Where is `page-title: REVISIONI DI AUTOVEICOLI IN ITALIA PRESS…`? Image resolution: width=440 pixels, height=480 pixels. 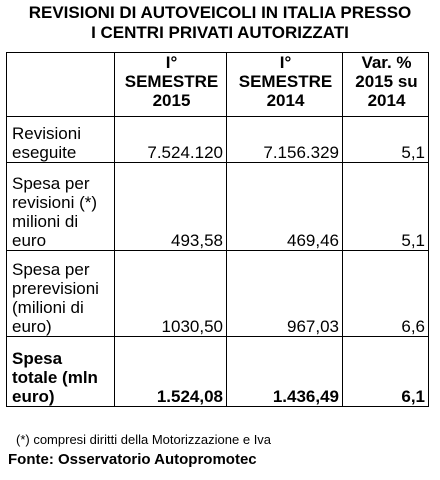
page-title: REVISIONI DI AUTOVEICOLI IN ITALIA PRESS… is located at coordinates (220, 23).